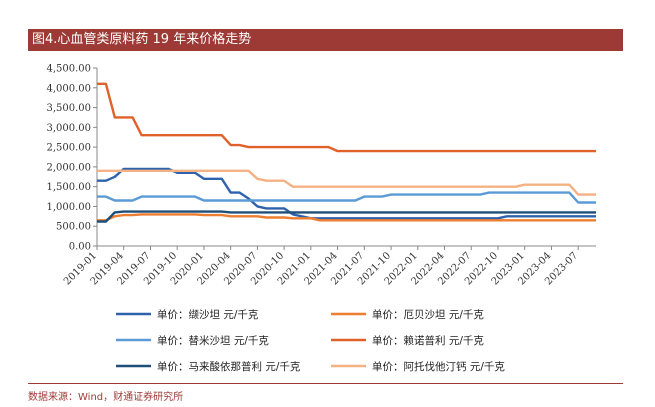 The image size is (655, 407). What do you see at coordinates (106, 397) in the screenshot?
I see `source-note: 数据来源：Wind，财通证券研究所` at bounding box center [106, 397].